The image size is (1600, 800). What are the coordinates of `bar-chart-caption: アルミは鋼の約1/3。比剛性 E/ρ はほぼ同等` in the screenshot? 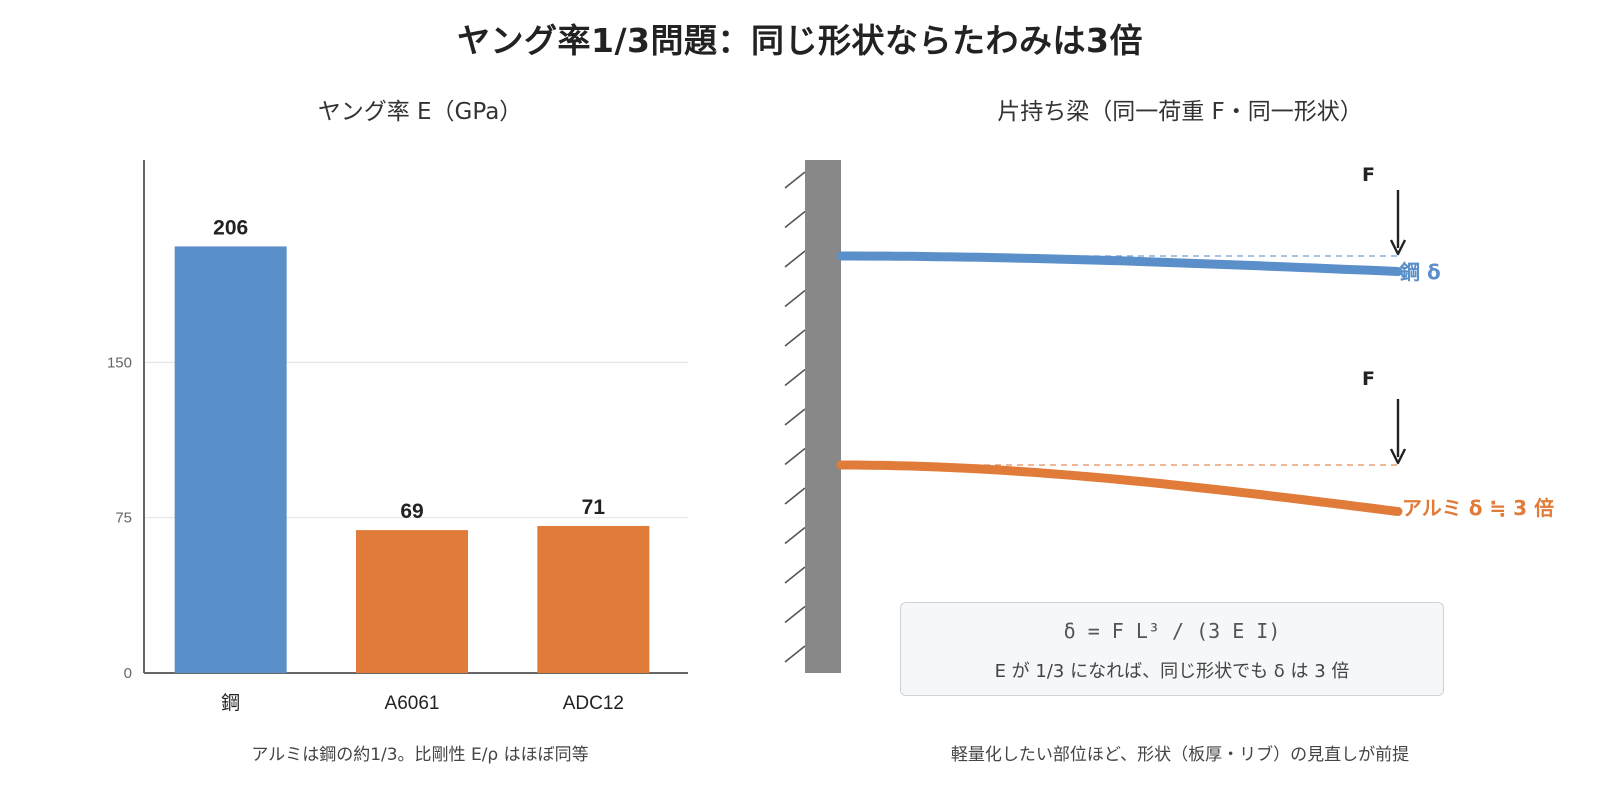 It's located at (420, 755).